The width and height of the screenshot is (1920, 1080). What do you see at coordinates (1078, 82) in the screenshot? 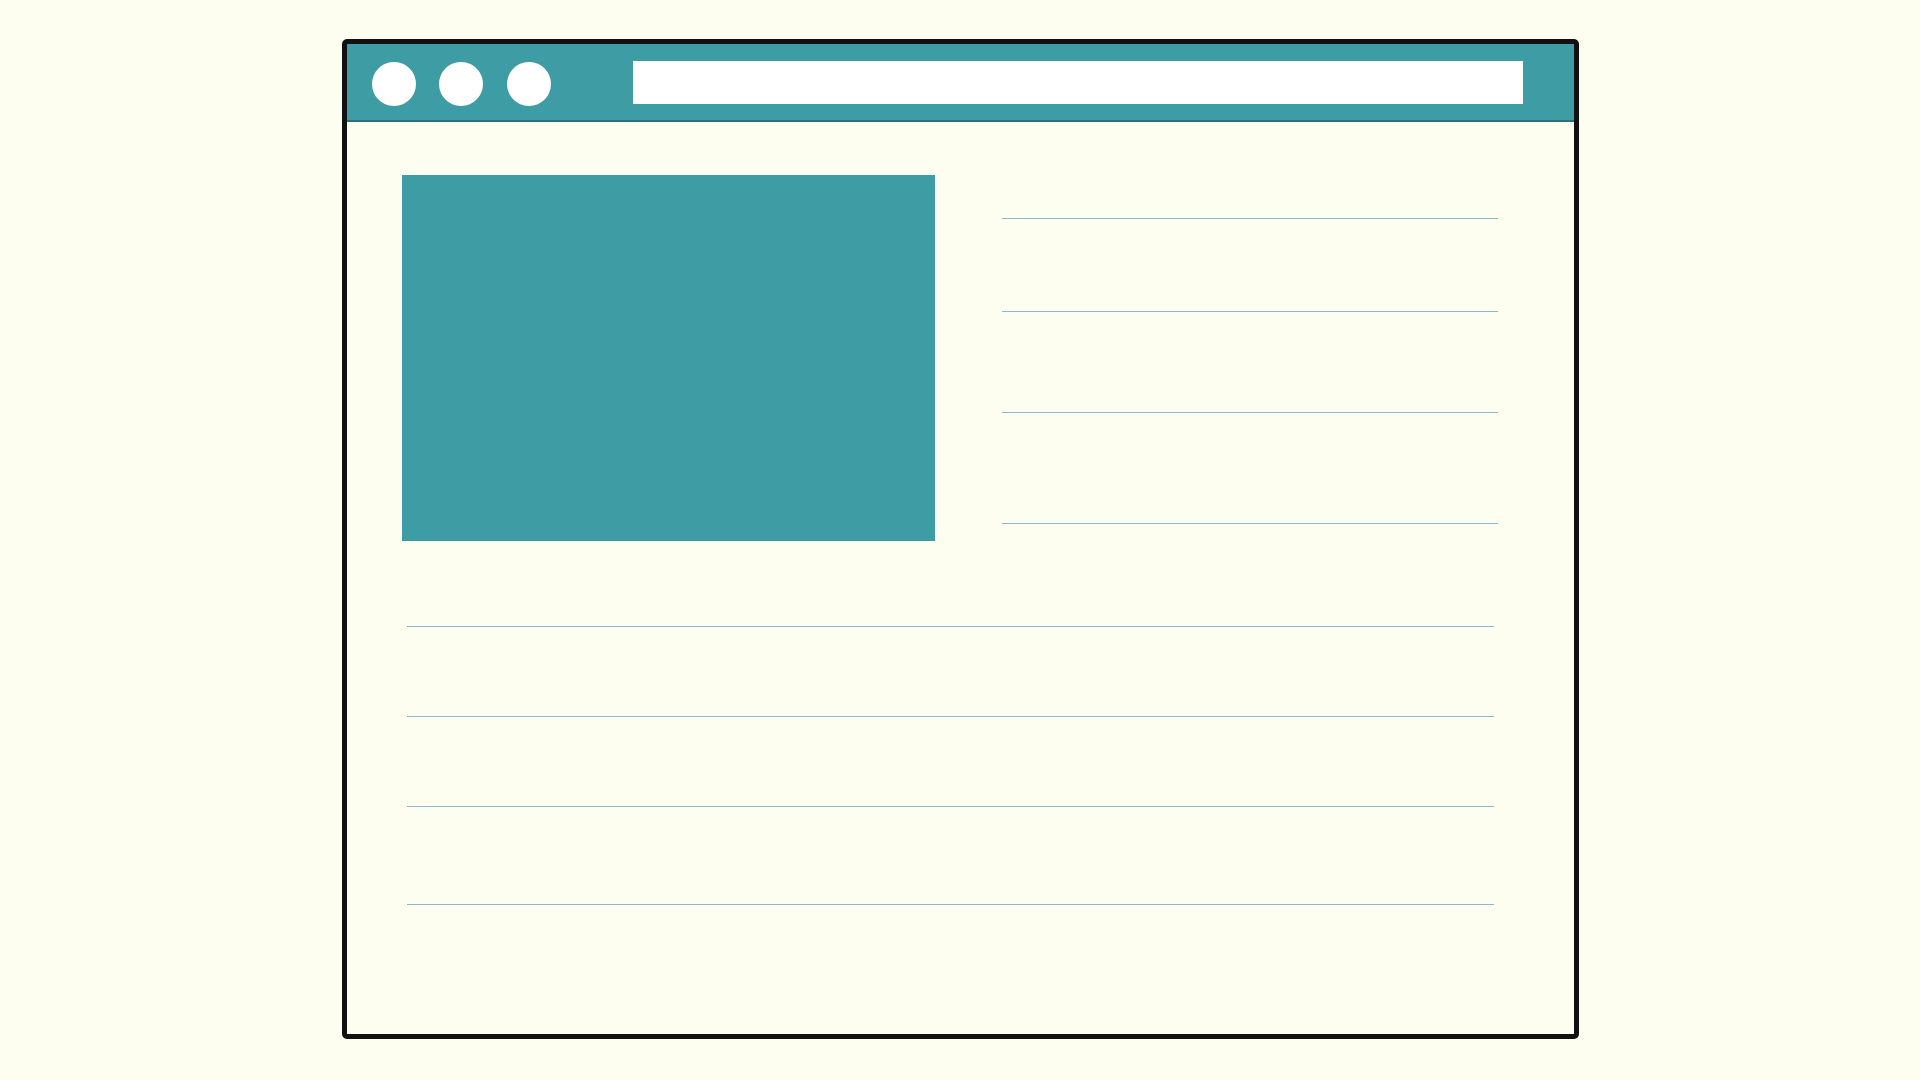
I see `address-bar-input` at bounding box center [1078, 82].